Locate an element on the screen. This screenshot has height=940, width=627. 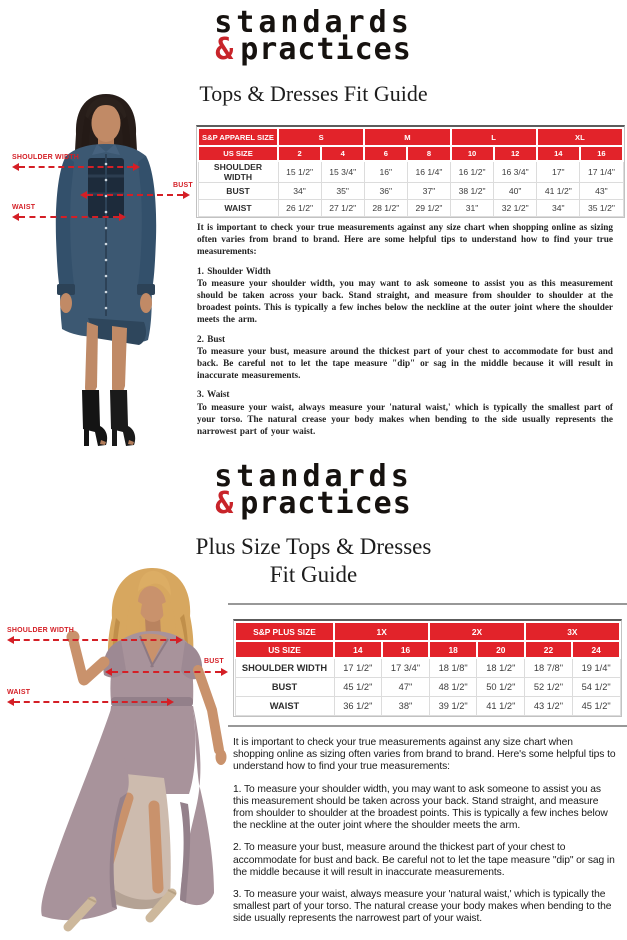
measurement-value: 27 1/2" is located at coordinates (342, 208).